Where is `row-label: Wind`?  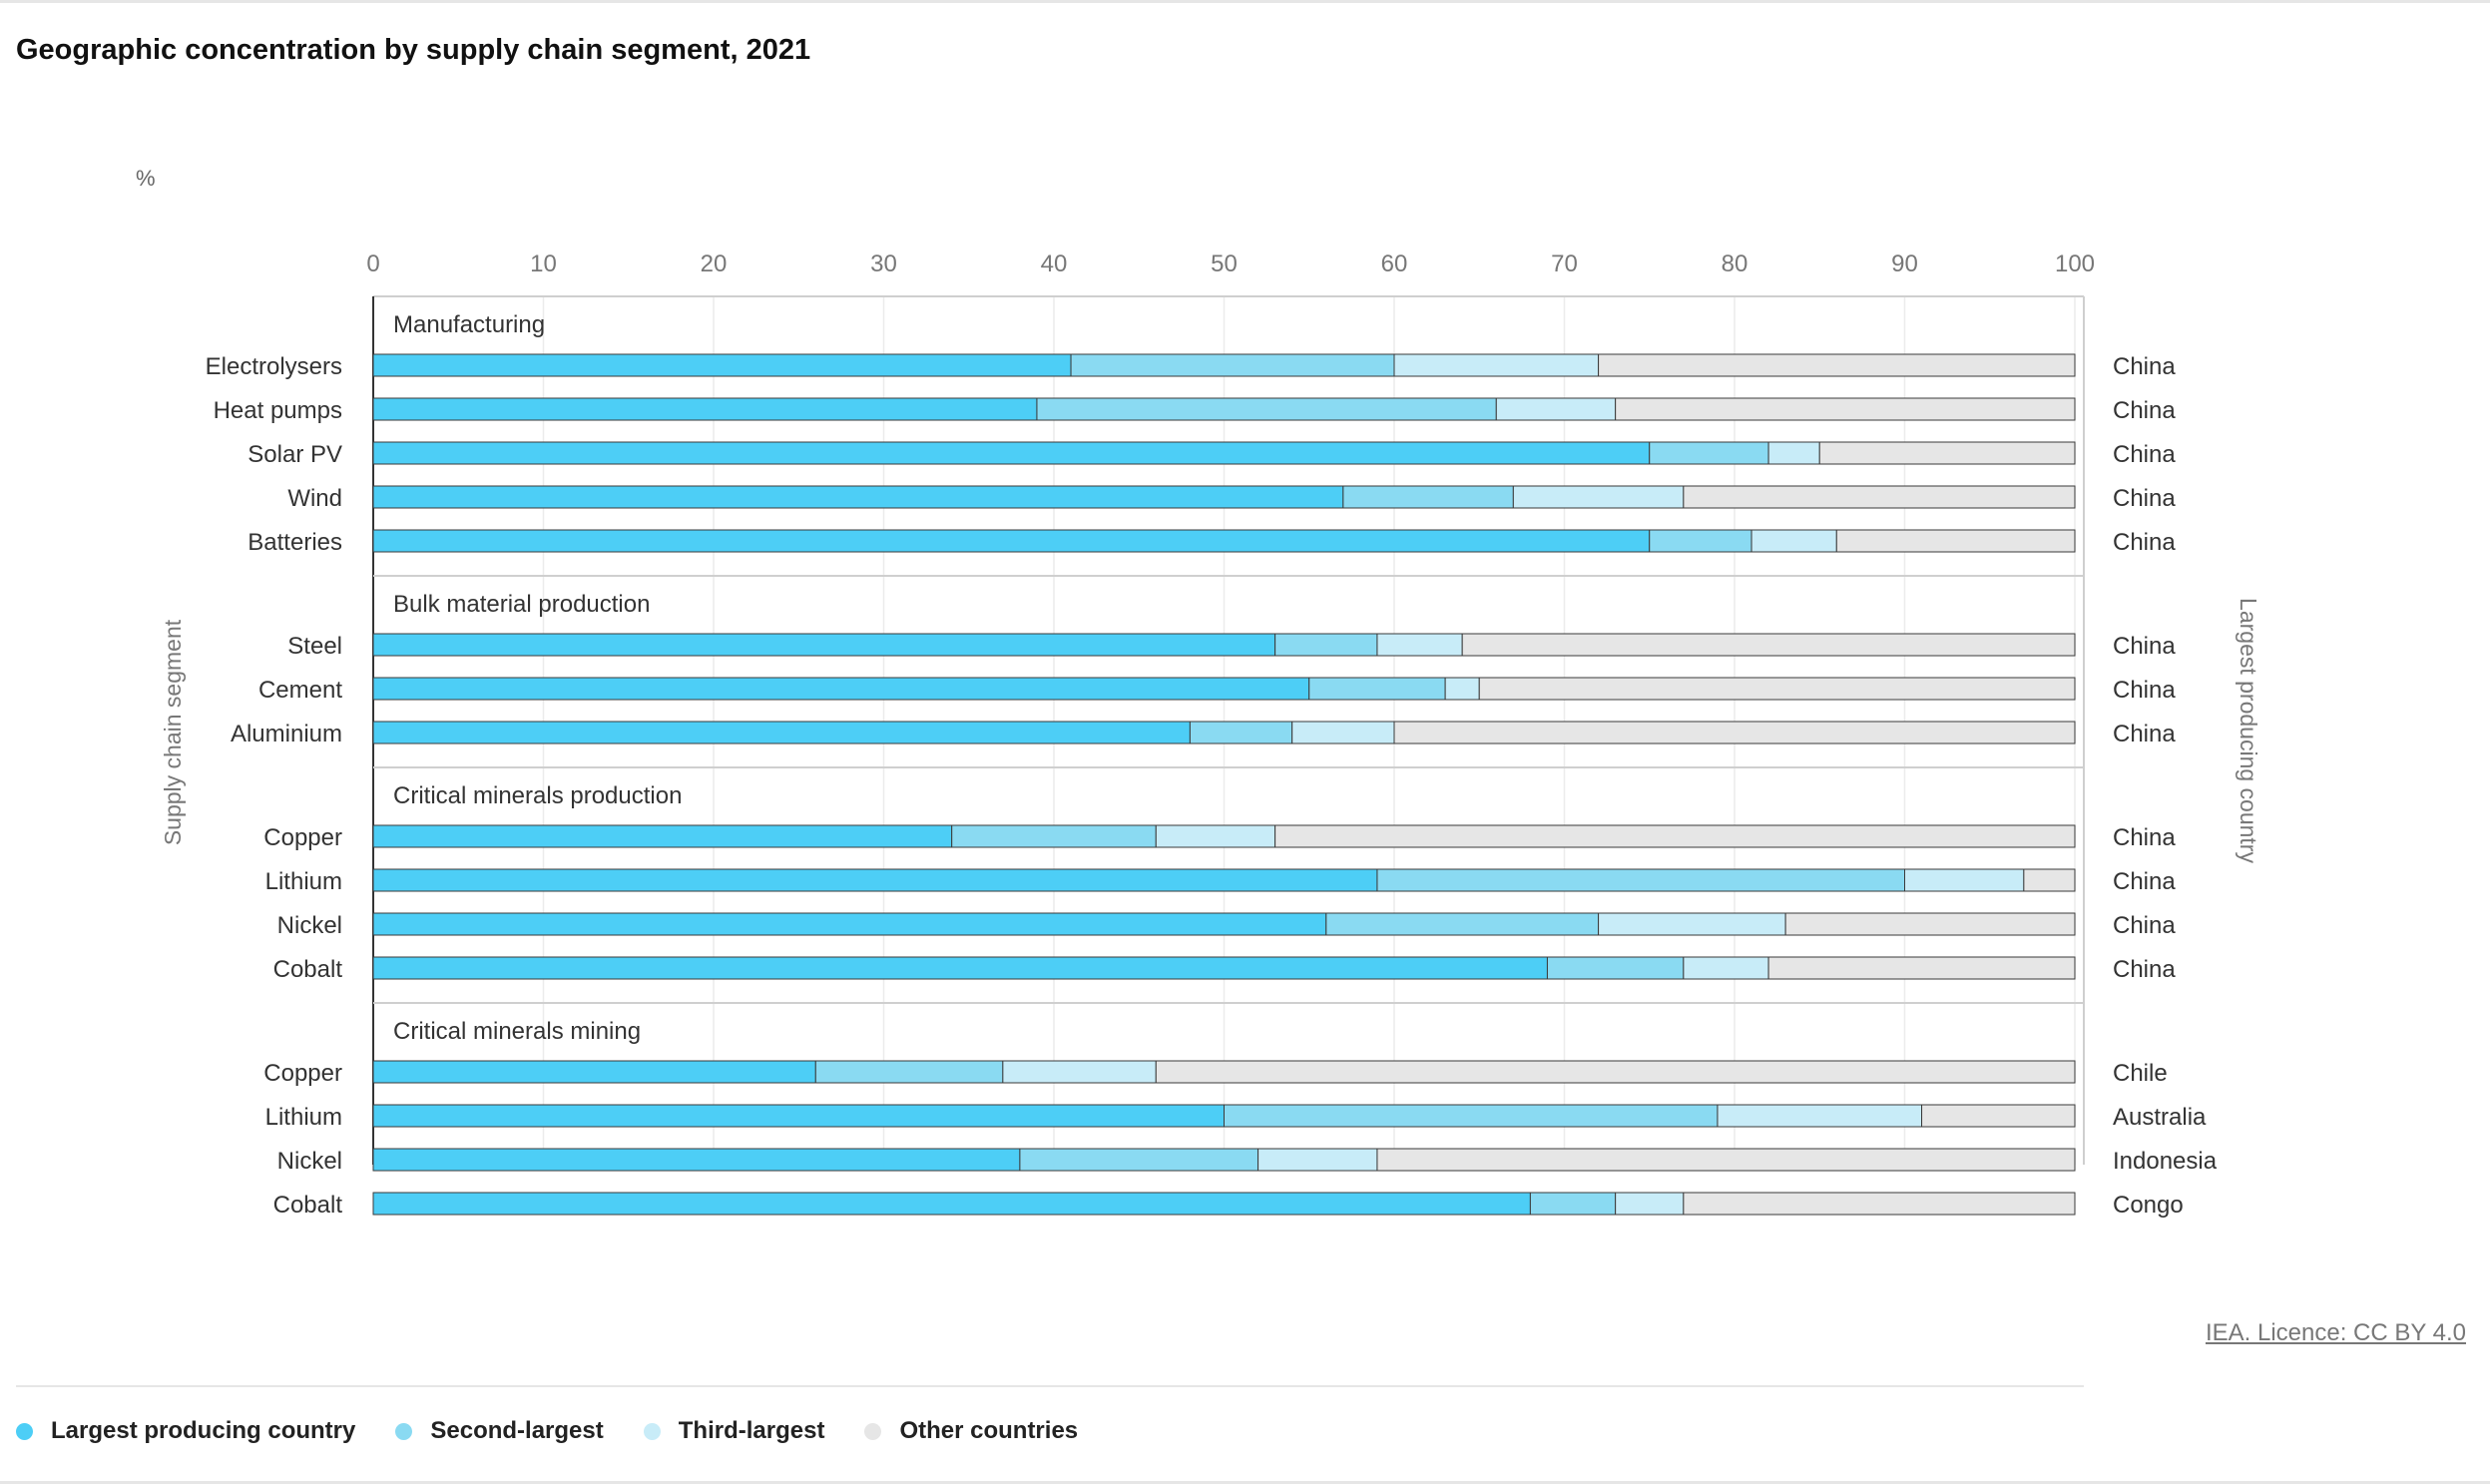 row-label: Wind is located at coordinates (314, 498).